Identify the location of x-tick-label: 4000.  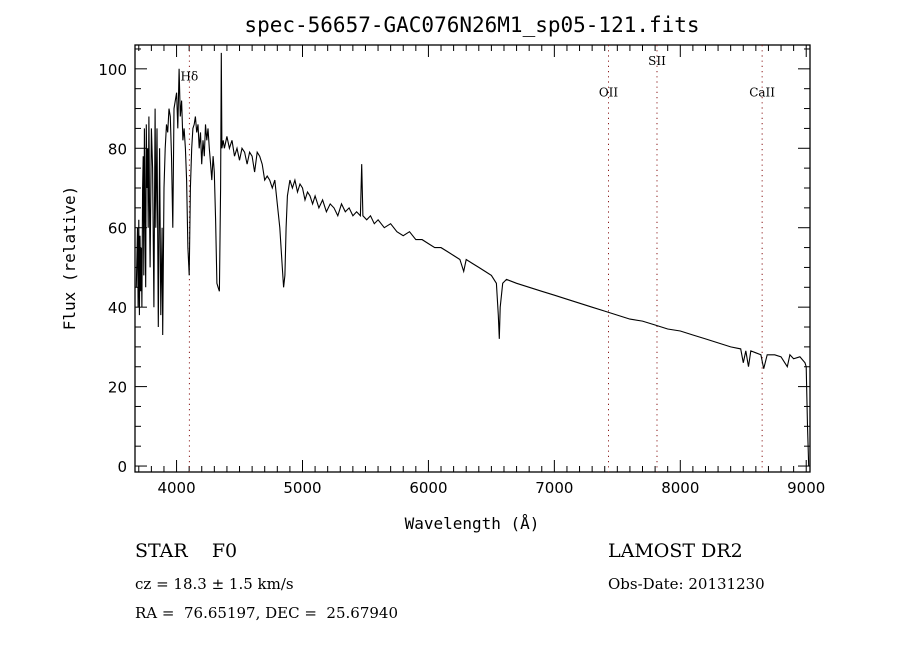
(176, 488).